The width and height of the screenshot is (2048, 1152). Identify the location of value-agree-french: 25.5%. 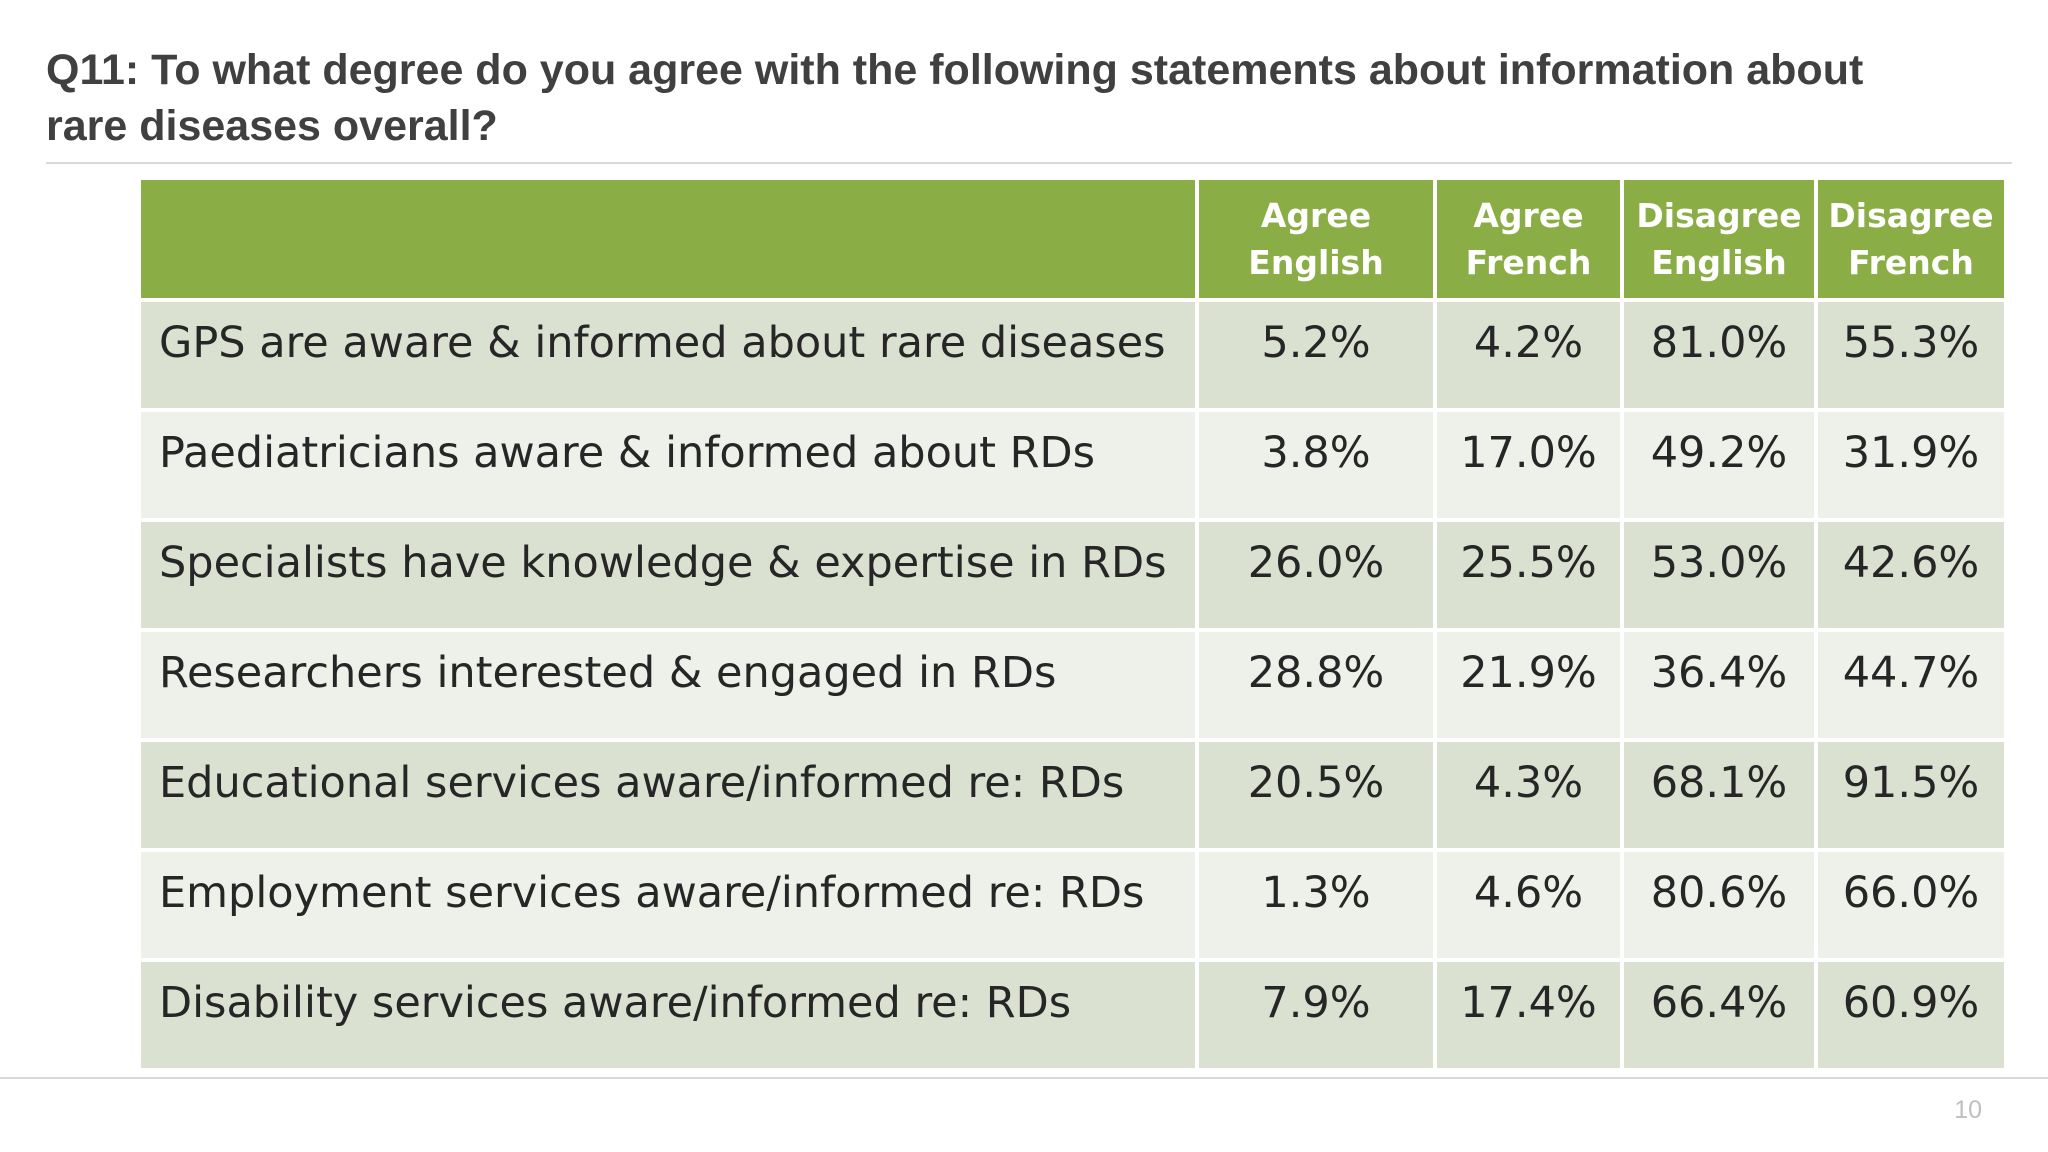
(1528, 575).